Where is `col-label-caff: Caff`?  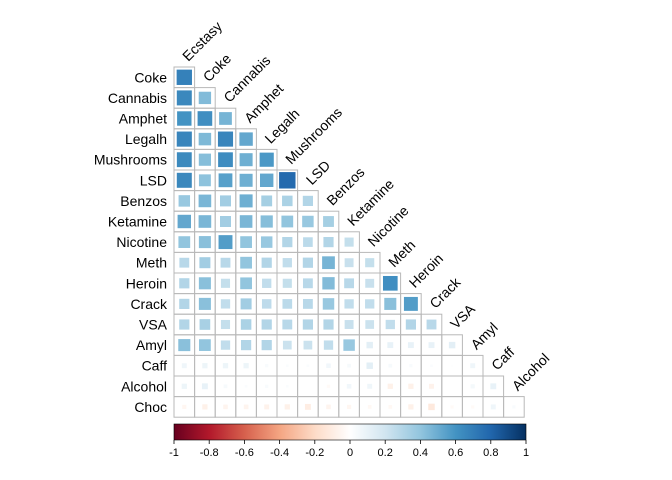
col-label-caff: Caff is located at coordinates (502, 358).